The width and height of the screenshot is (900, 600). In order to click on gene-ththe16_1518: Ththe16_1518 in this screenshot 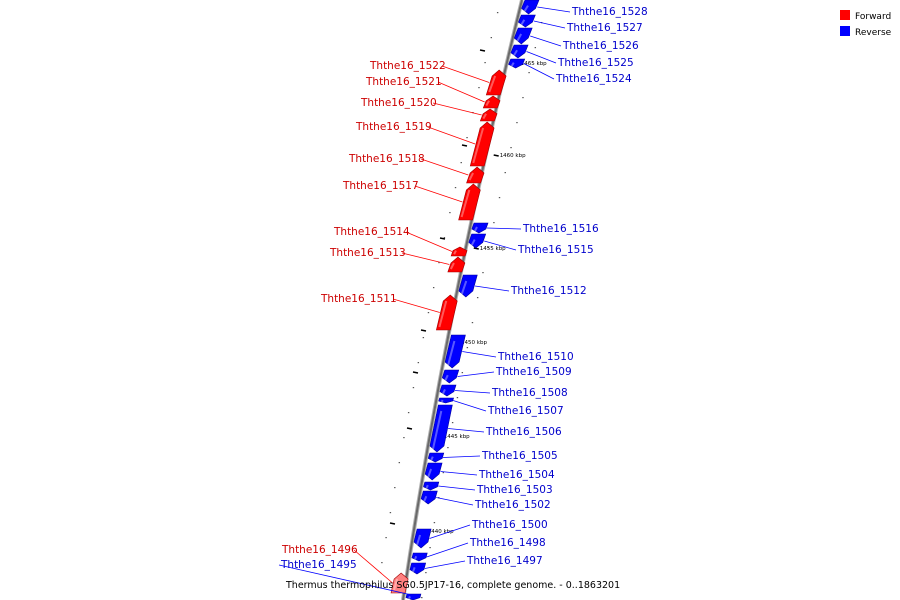, I will do `click(416, 168)`.